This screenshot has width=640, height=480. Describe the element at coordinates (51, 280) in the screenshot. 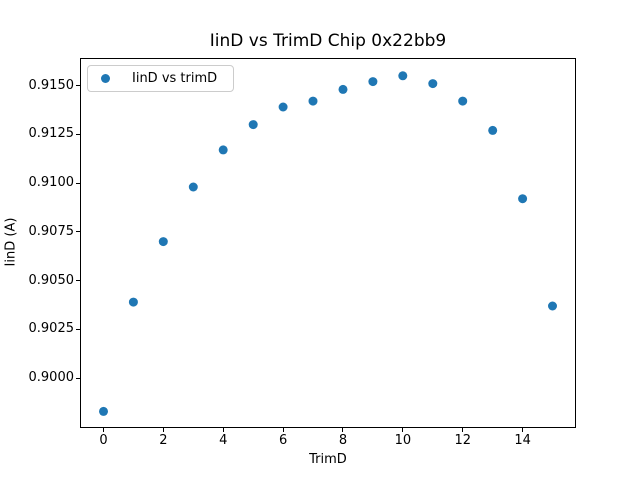

I see `y-tick-label: 0.9050` at that location.